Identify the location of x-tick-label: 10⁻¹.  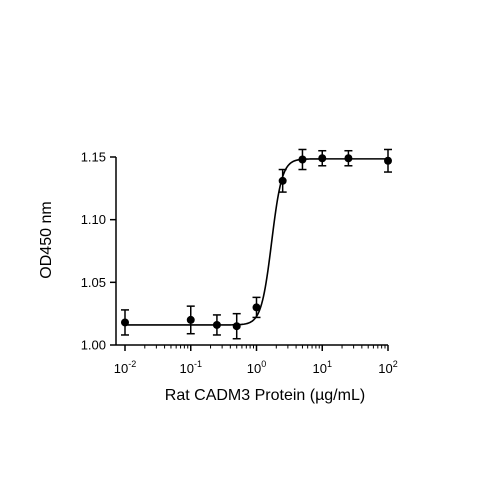
(191, 367).